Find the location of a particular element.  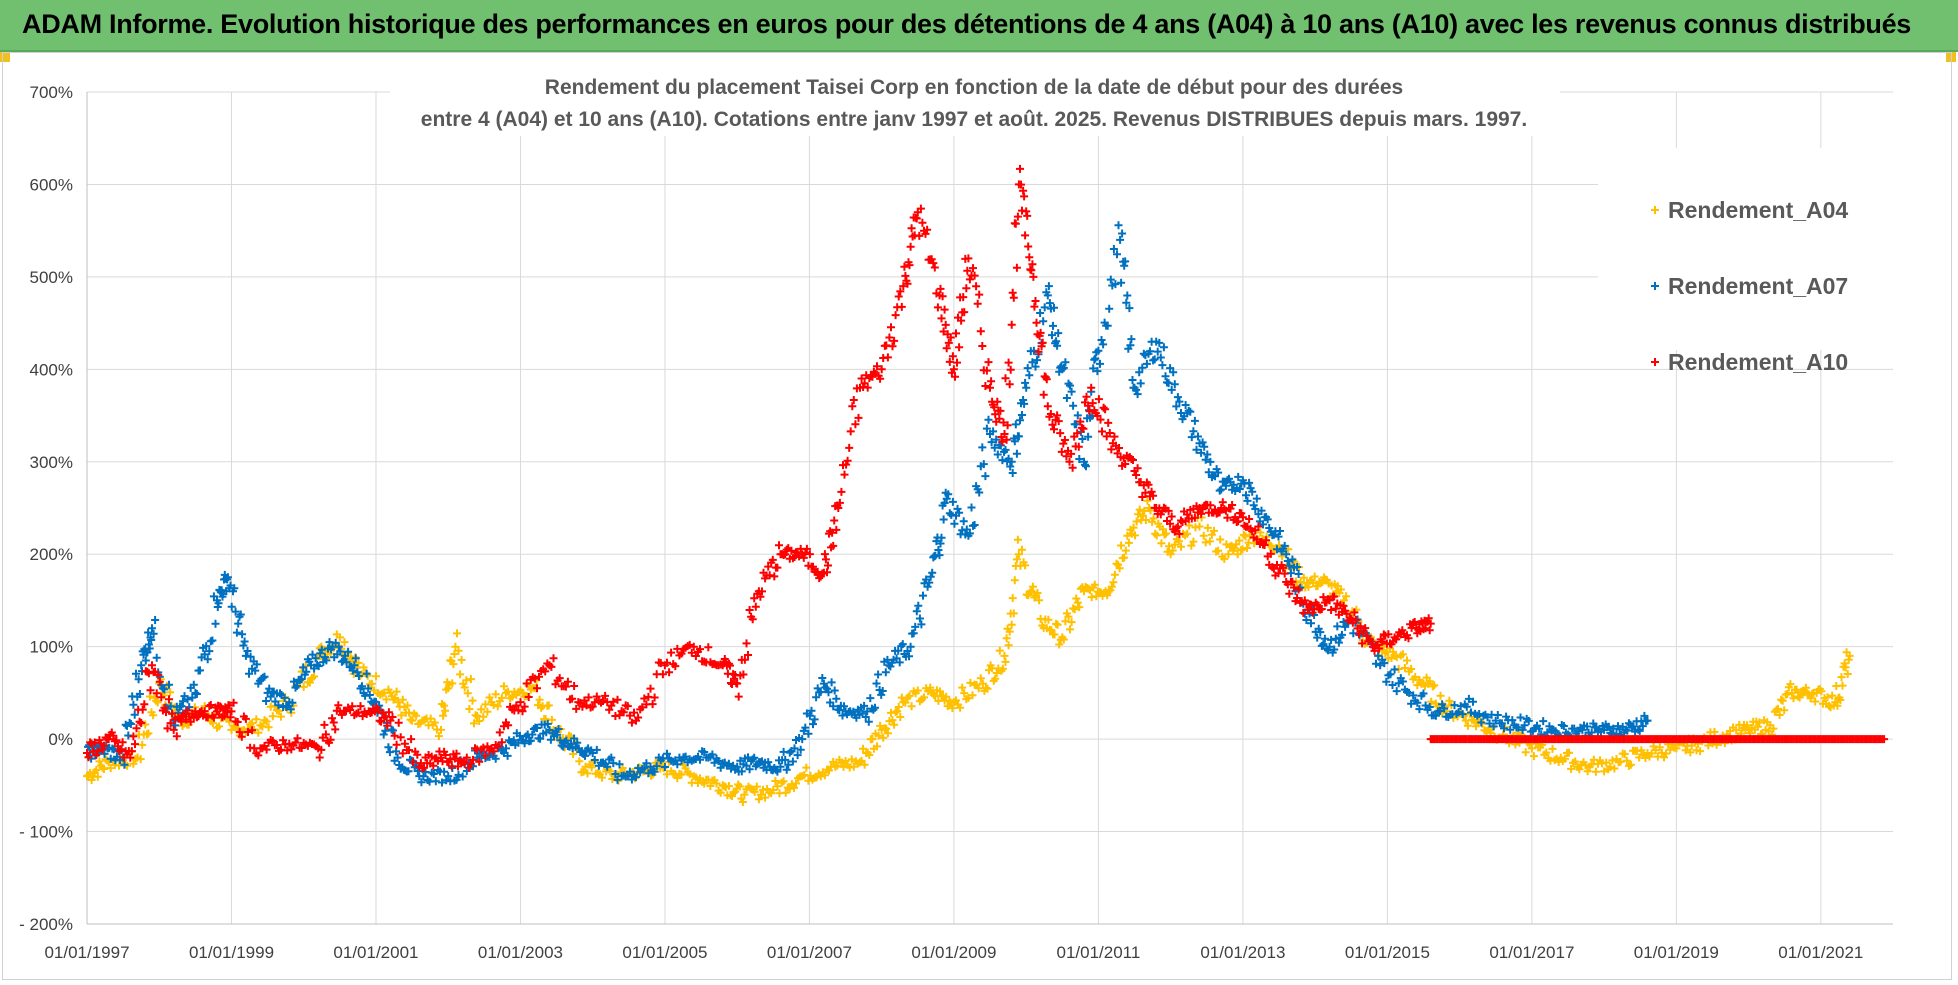

x-tick-label: 01/01/2001 is located at coordinates (375, 952).